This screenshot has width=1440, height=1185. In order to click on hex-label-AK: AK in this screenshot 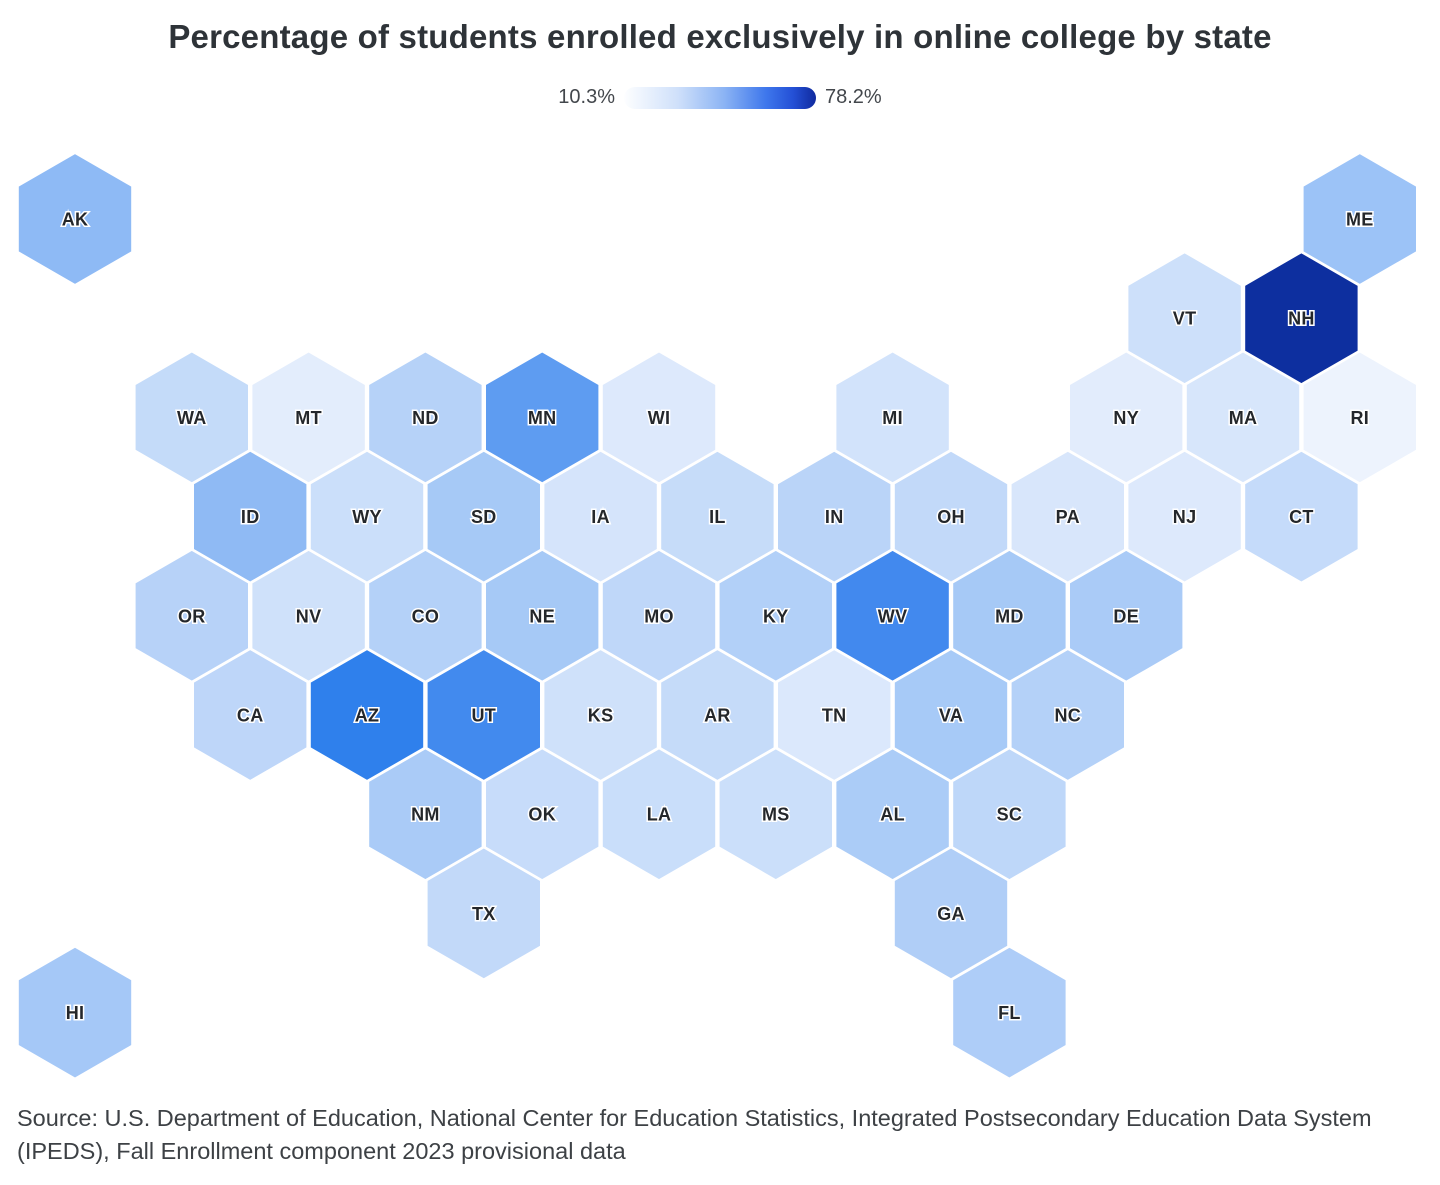, I will do `click(75, 220)`.